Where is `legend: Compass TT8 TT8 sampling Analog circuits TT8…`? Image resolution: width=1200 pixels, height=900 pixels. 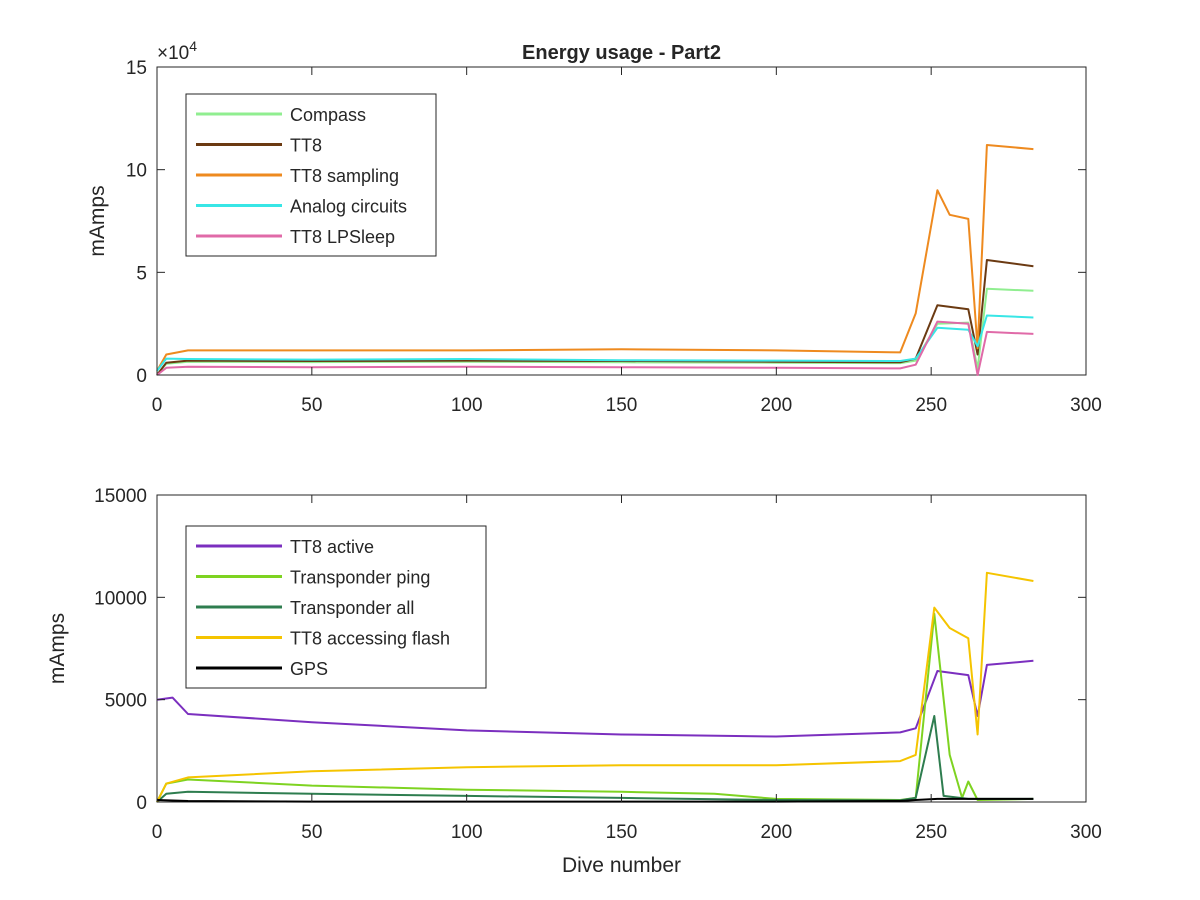 legend: Compass TT8 TT8 sampling Analog circuits TT8… is located at coordinates (311, 175).